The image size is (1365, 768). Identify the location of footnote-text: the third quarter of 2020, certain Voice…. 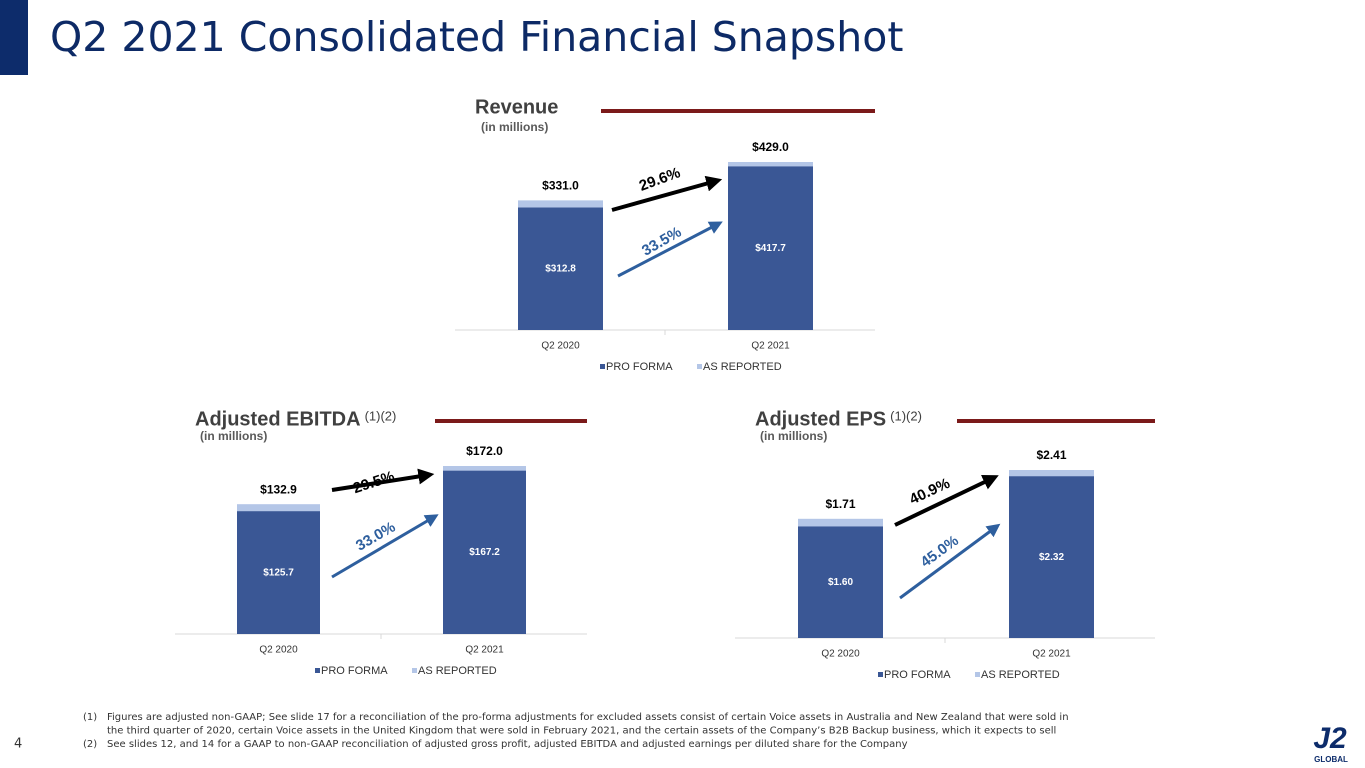
(581, 731).